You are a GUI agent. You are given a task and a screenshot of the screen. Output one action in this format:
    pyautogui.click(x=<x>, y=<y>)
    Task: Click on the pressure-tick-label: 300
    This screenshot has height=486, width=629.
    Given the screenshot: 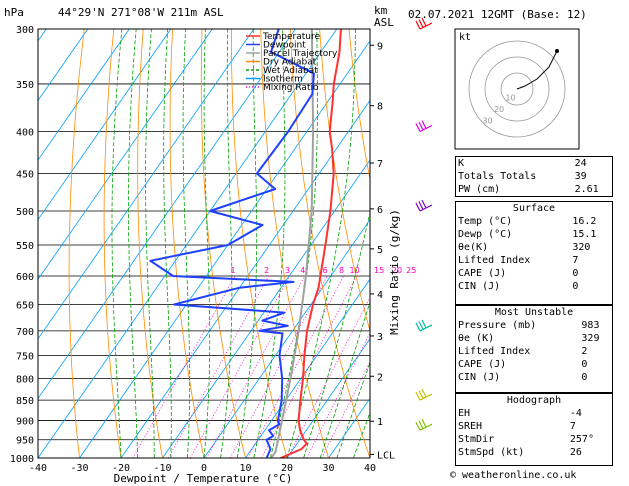 What is the action you would take?
    pyautogui.click(x=25, y=30)
    